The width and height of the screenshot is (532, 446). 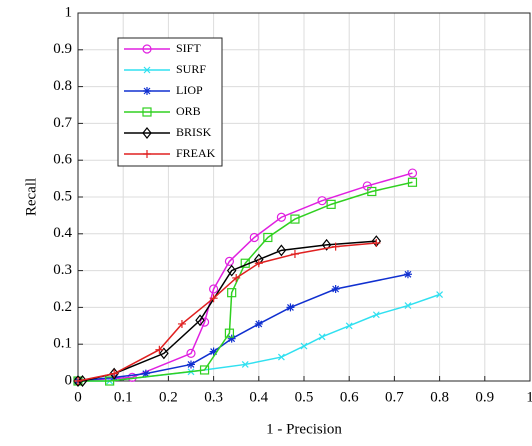 I want to click on y-tick-label: 0.7, so click(x=62, y=123).